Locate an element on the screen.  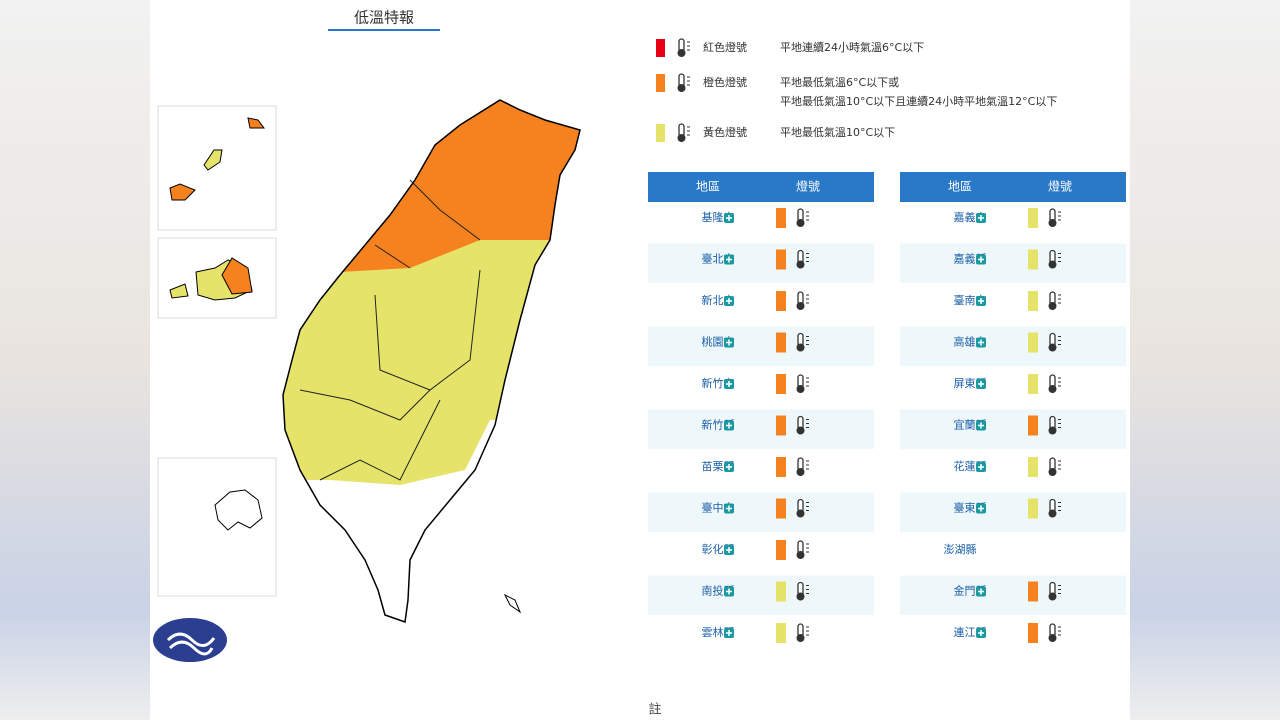
inset-box is located at coordinates (217, 527).